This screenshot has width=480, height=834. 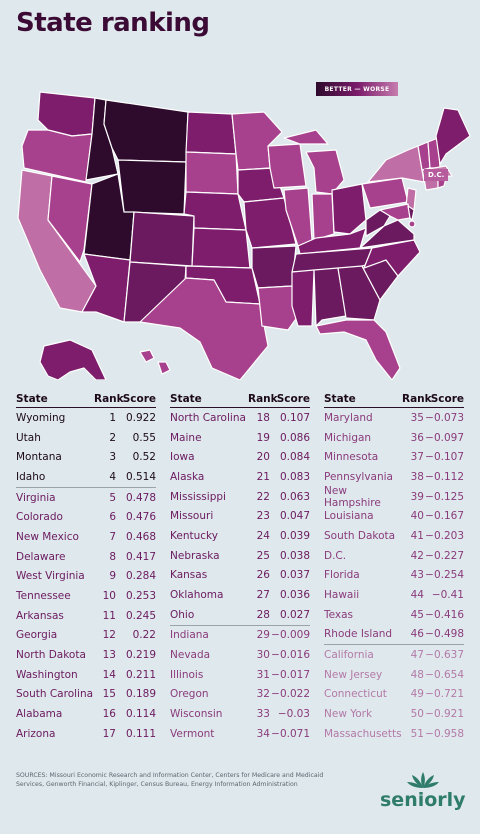 What do you see at coordinates (303, 298) in the screenshot?
I see `state-mississippi` at bounding box center [303, 298].